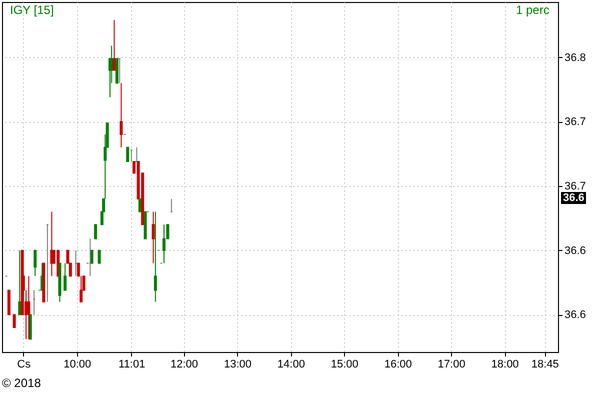 The image size is (594, 394). What do you see at coordinates (21, 383) in the screenshot?
I see `text: © 2018` at bounding box center [21, 383].